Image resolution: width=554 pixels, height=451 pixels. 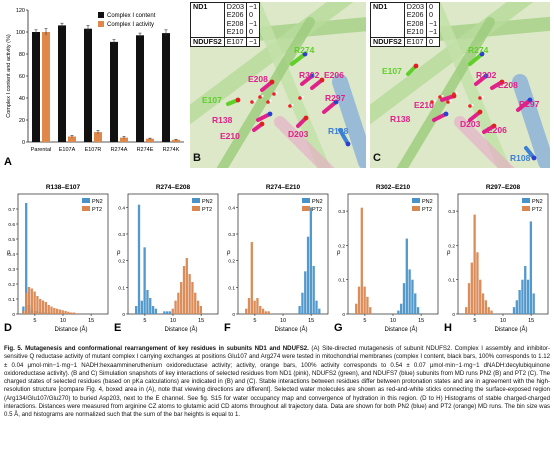 I want to click on residue-stick, so click(x=330, y=107).